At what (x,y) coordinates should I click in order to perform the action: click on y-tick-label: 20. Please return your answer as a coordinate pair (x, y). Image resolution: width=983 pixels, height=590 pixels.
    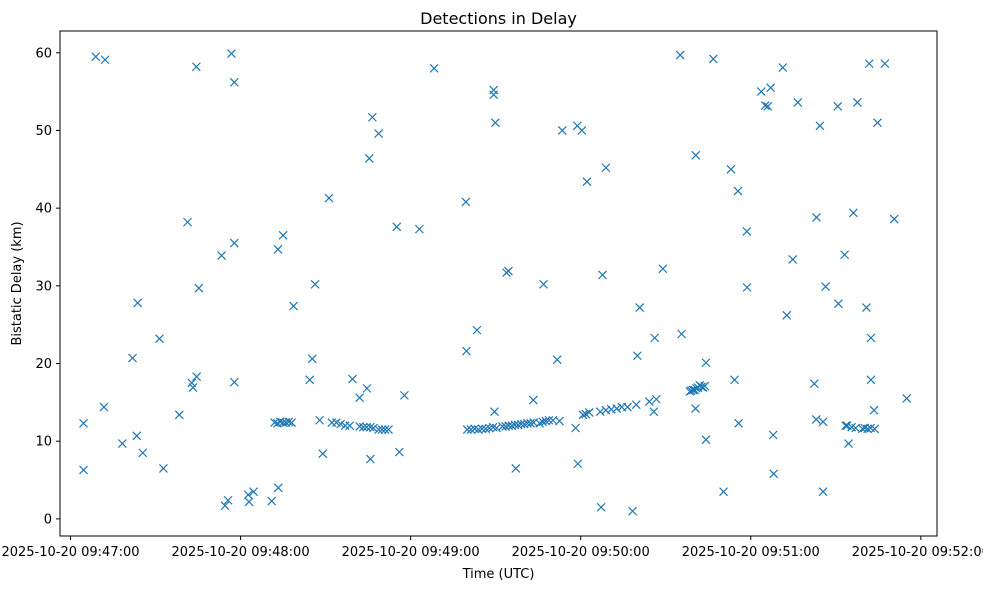
    Looking at the image, I should click on (43, 364).